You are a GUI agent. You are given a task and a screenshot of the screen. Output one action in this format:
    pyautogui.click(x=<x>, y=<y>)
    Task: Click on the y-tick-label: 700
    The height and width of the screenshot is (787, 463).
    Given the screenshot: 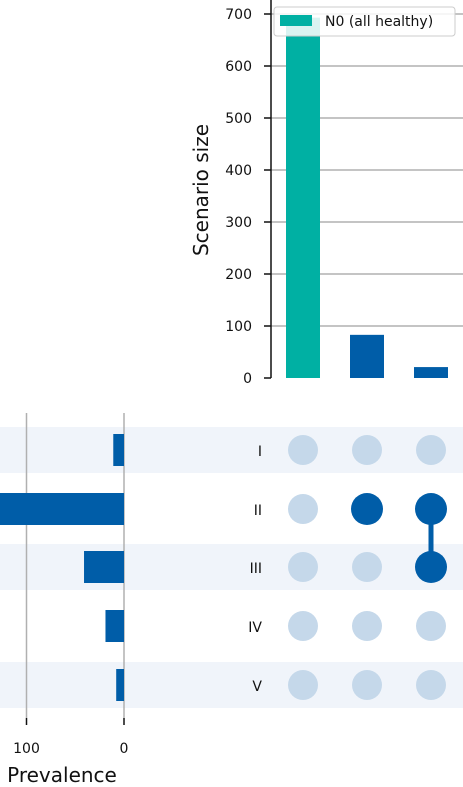 What is the action you would take?
    pyautogui.click(x=238, y=15)
    